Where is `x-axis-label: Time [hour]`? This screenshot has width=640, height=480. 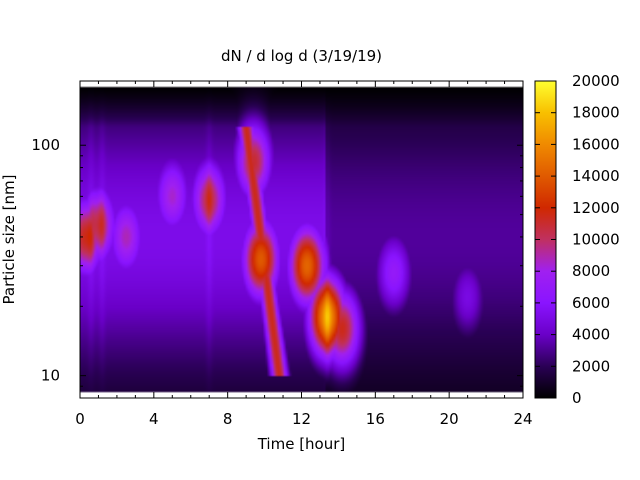 x-axis-label: Time [hour] is located at coordinates (301, 444).